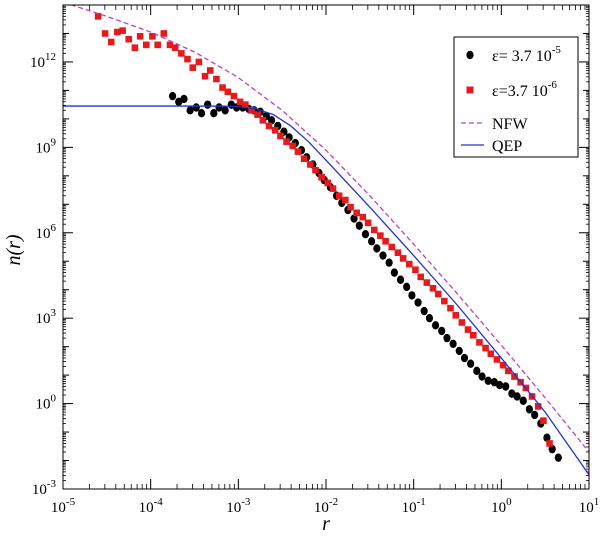 The height and width of the screenshot is (537, 600). I want to click on legend-square-icon, so click(470, 90).